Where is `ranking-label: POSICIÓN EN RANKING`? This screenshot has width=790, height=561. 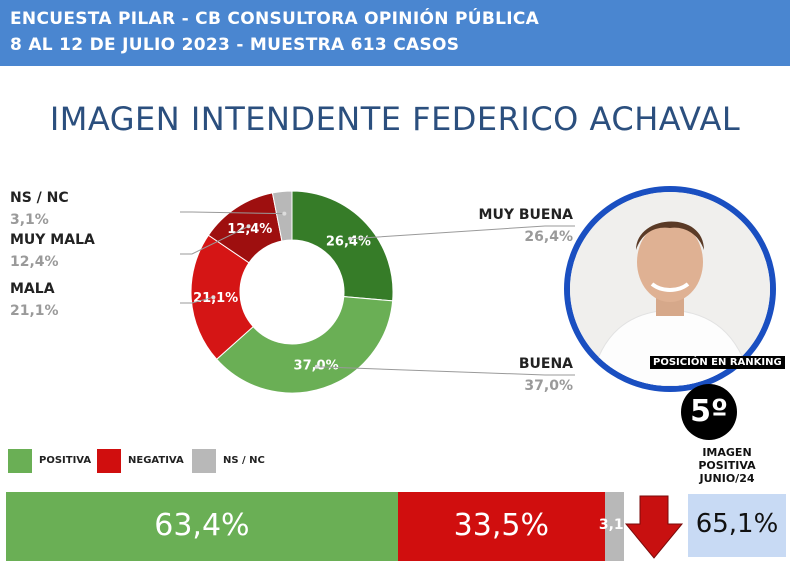 ranking-label: POSICIÓN EN RANKING is located at coordinates (717, 362).